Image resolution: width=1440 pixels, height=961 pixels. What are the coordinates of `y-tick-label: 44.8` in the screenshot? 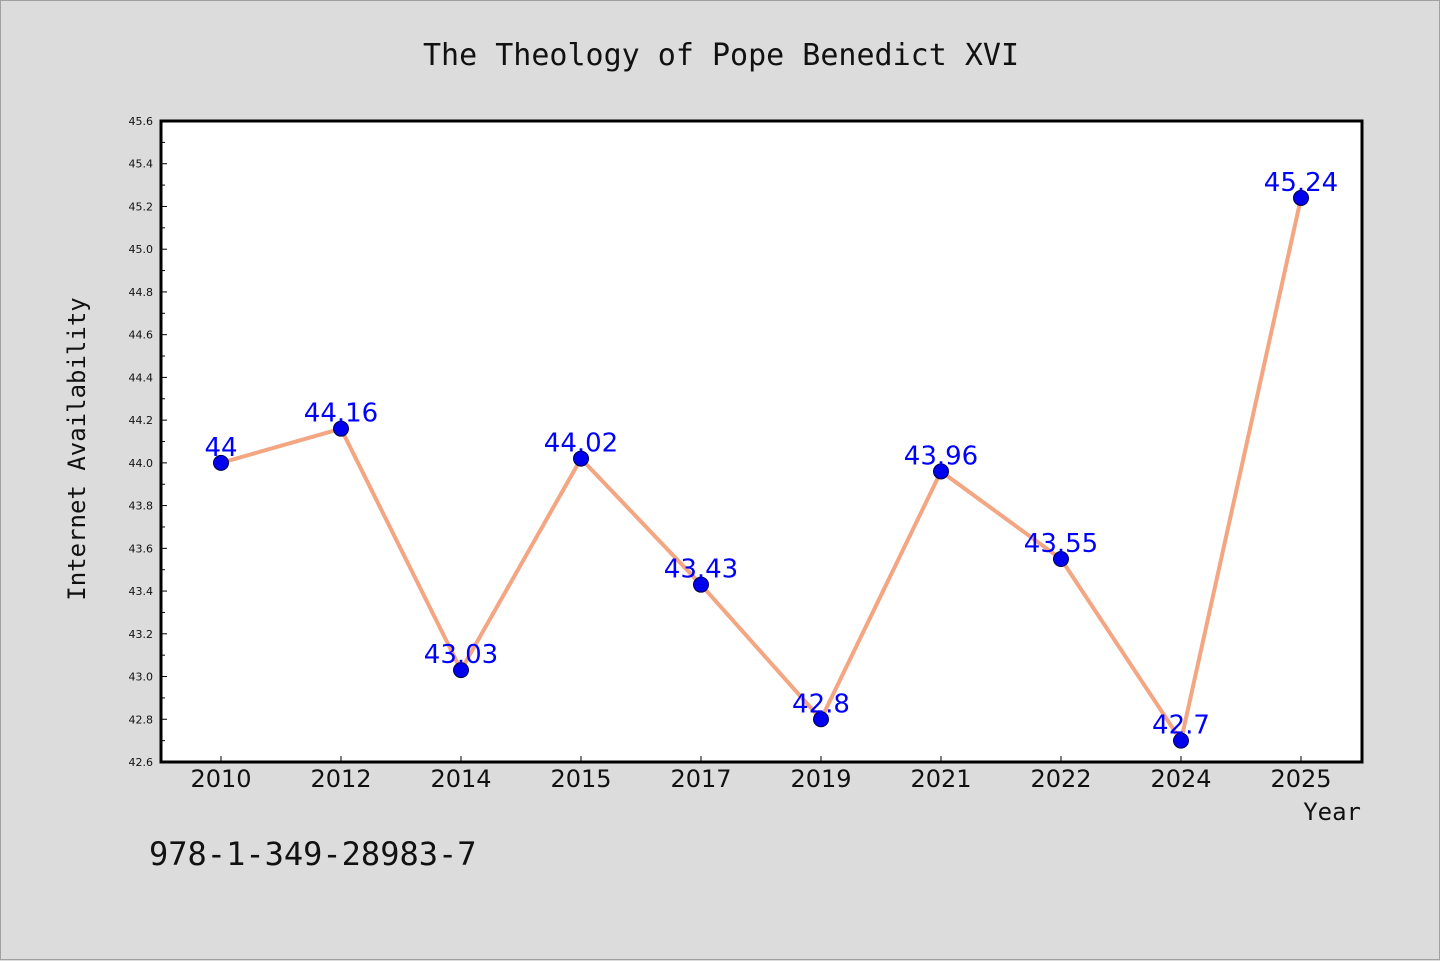 It's located at (141, 292).